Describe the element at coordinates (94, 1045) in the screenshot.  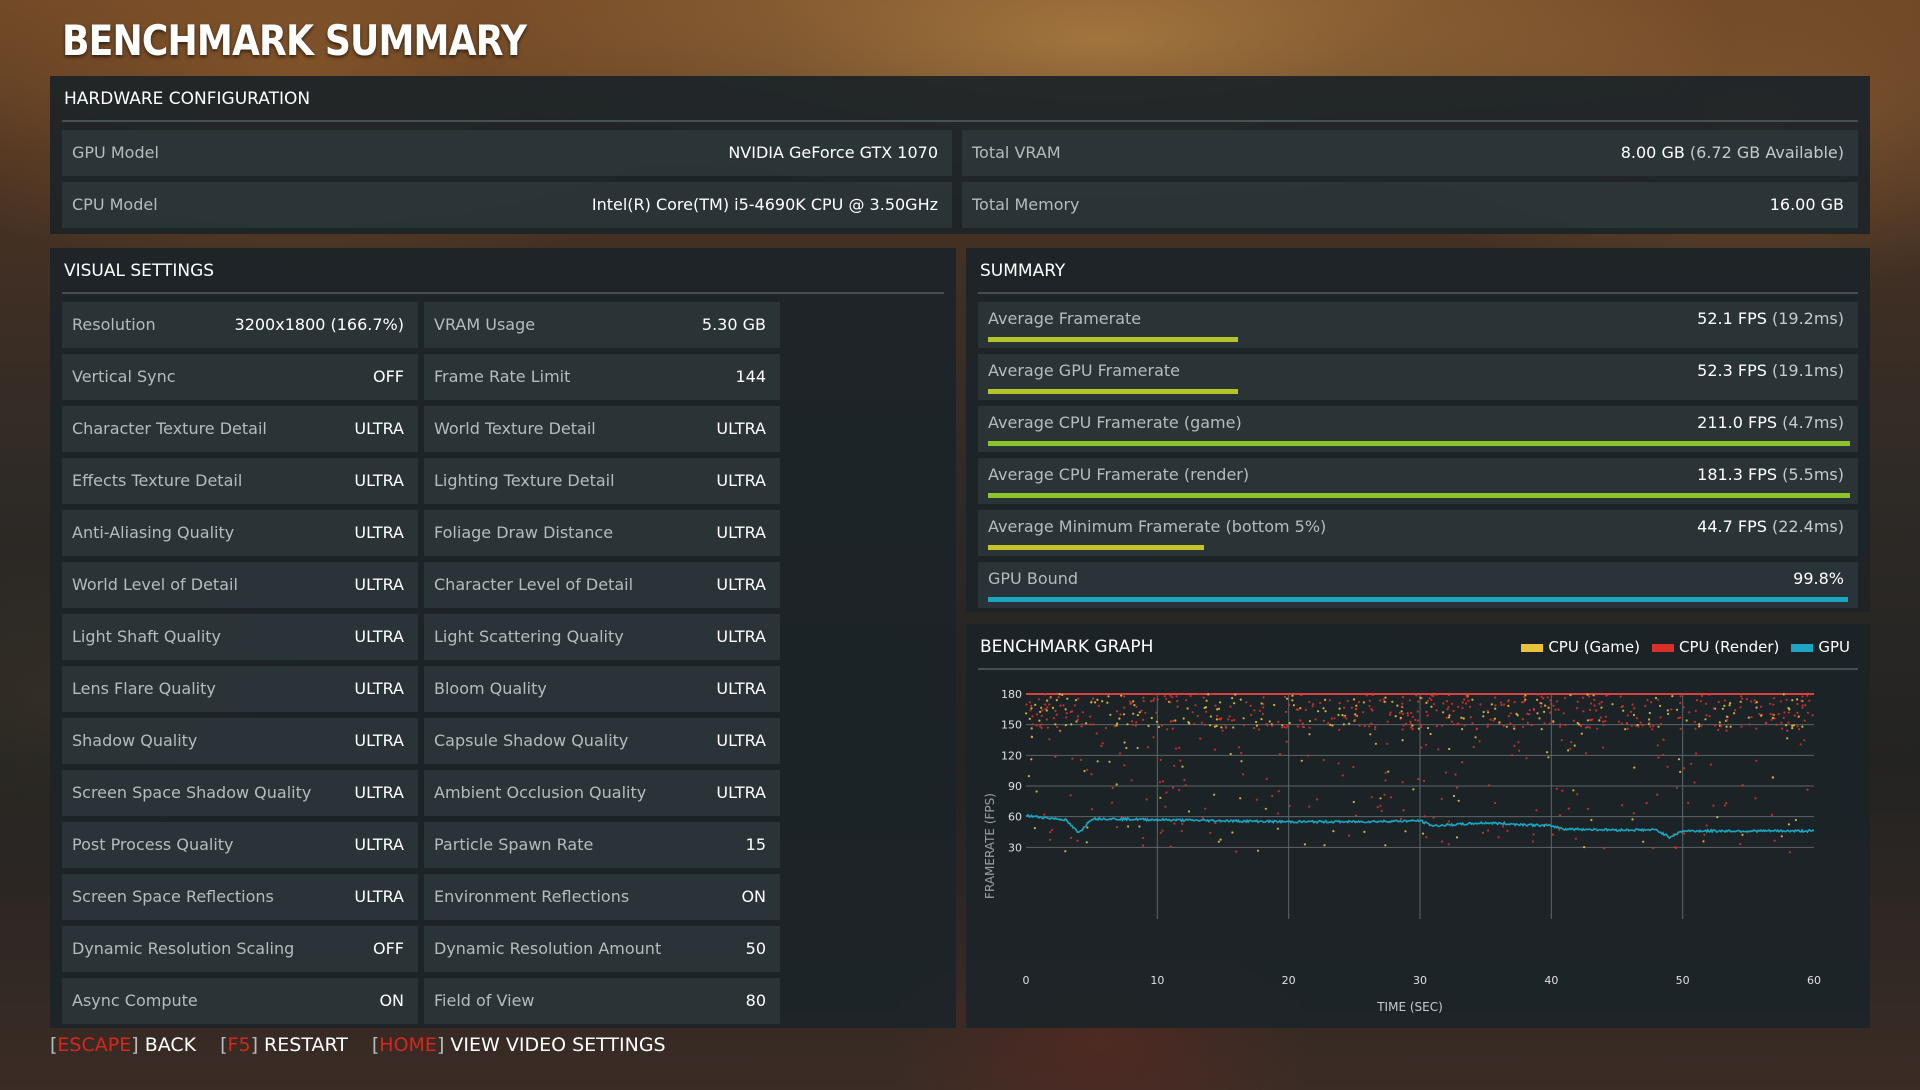
I see `key-escape: ESCAPE` at that location.